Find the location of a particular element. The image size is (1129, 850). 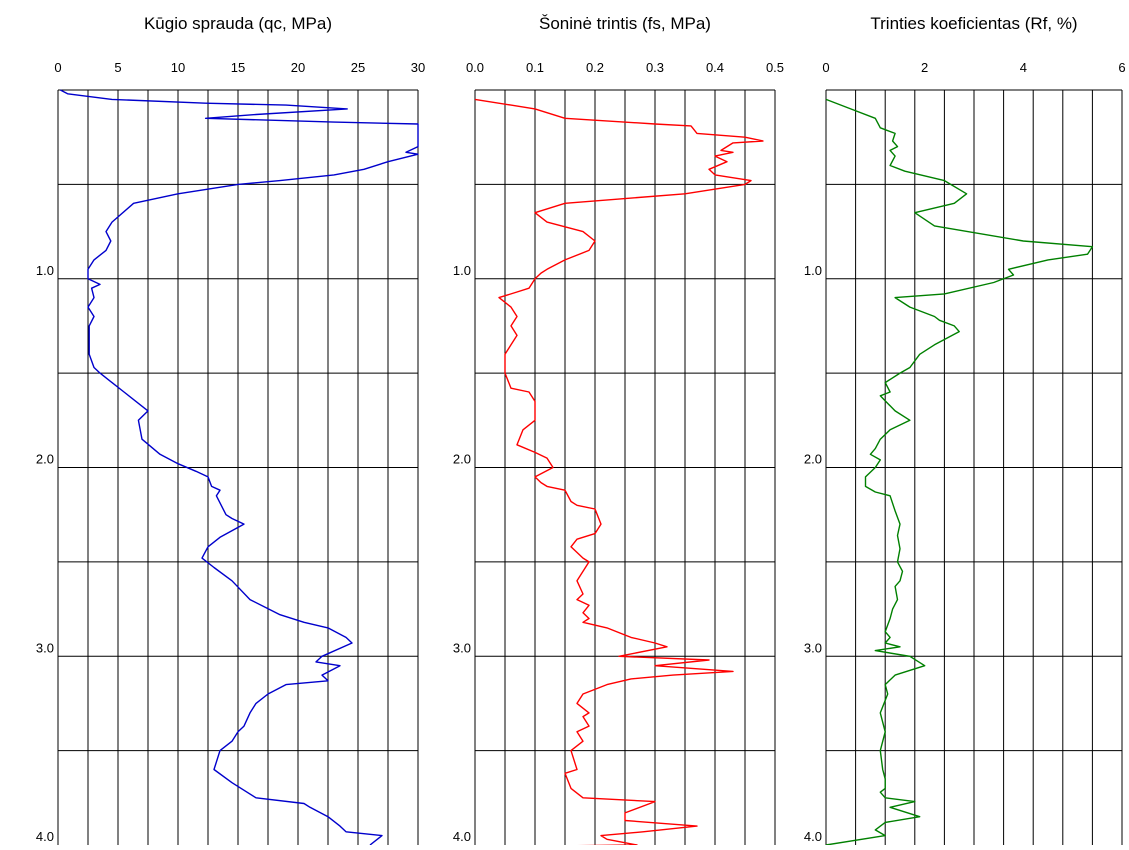

x-tick-label: 6 is located at coordinates (1121, 67).